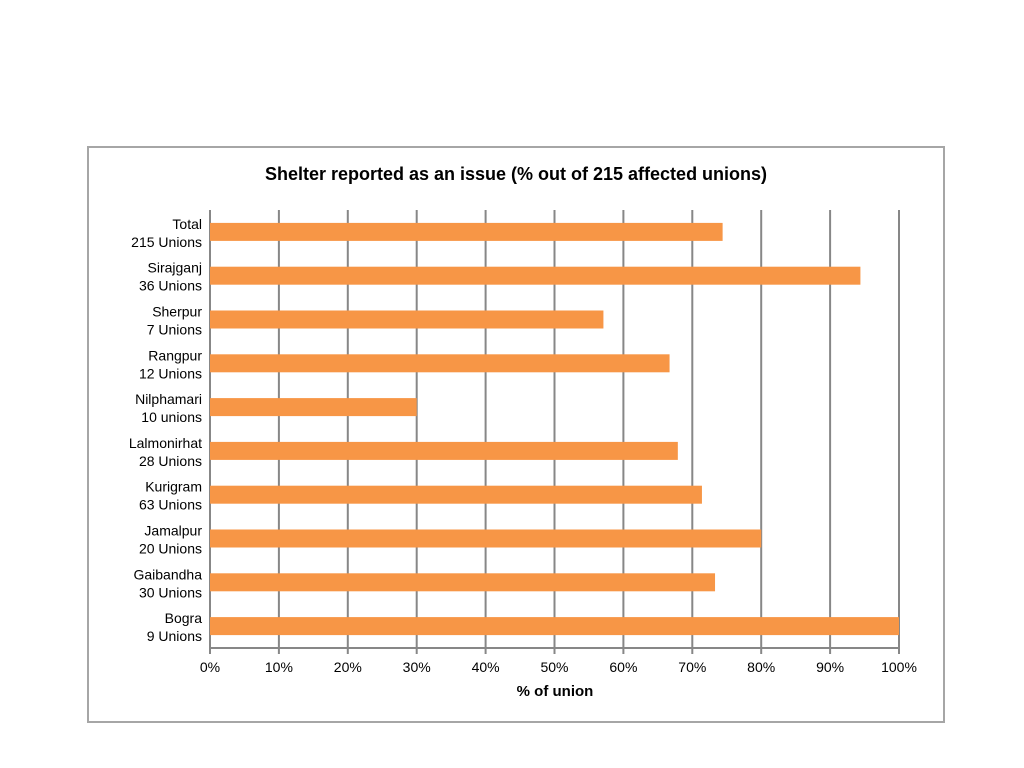 The height and width of the screenshot is (768, 1024). I want to click on x-axis-title: % of union, so click(555, 691).